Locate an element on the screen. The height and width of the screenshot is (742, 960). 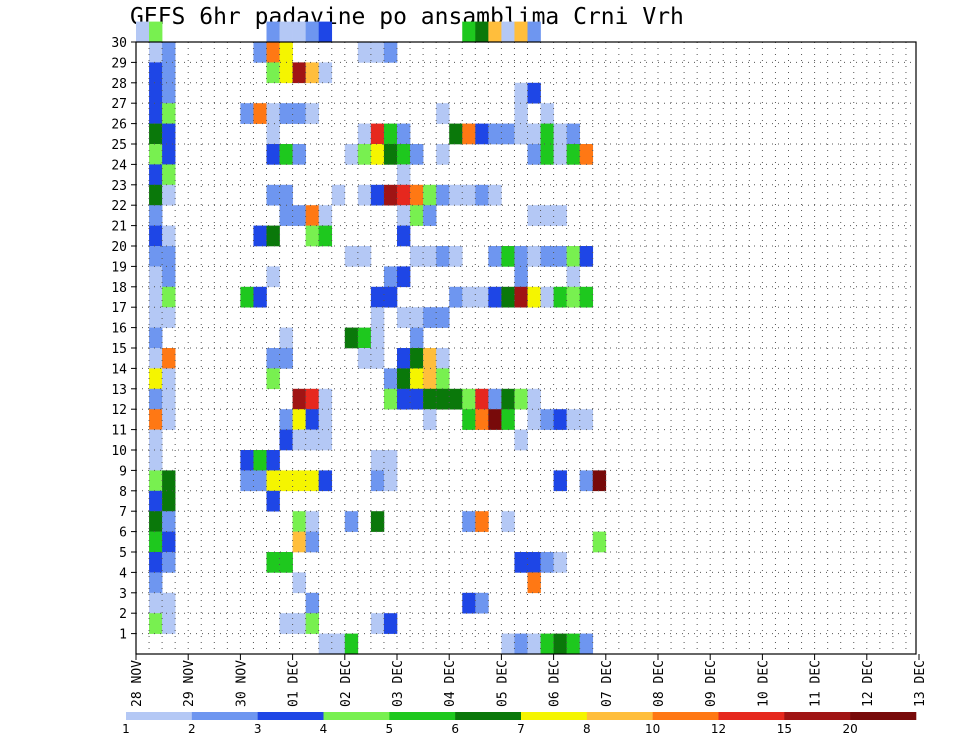
x-tick-label: 28 NOV is located at coordinates (137, 683).